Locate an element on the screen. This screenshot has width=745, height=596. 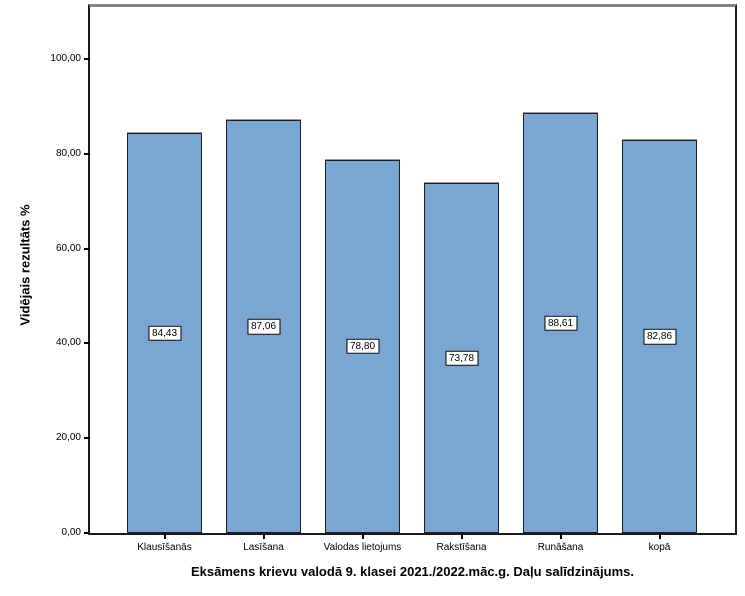
x-axis-category-label: Runāšana is located at coordinates (560, 547).